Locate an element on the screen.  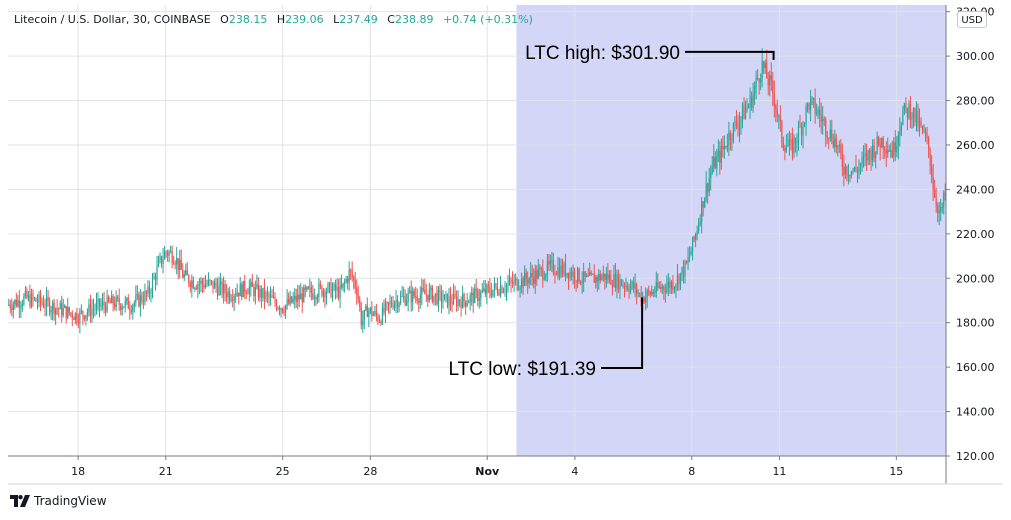
x-tick-label: 4 is located at coordinates (574, 471).